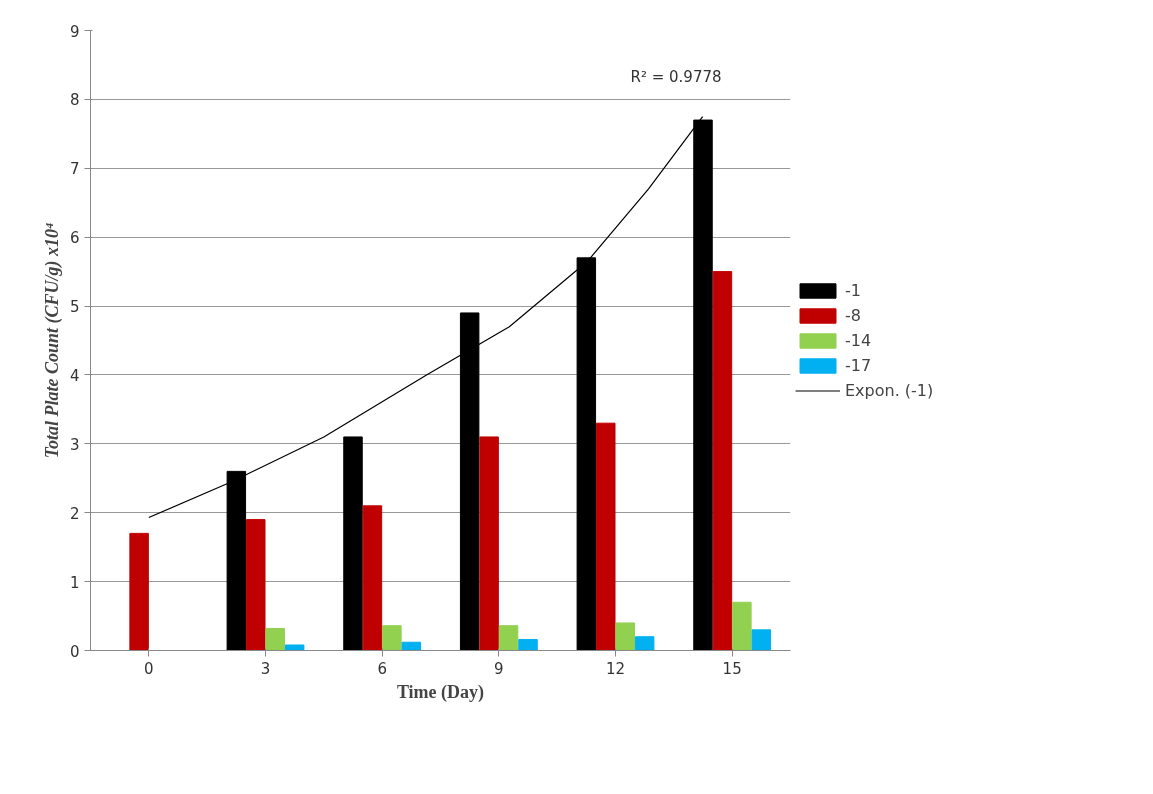  Describe the element at coordinates (74, 238) in the screenshot. I see `y-tick-label: 6` at that location.